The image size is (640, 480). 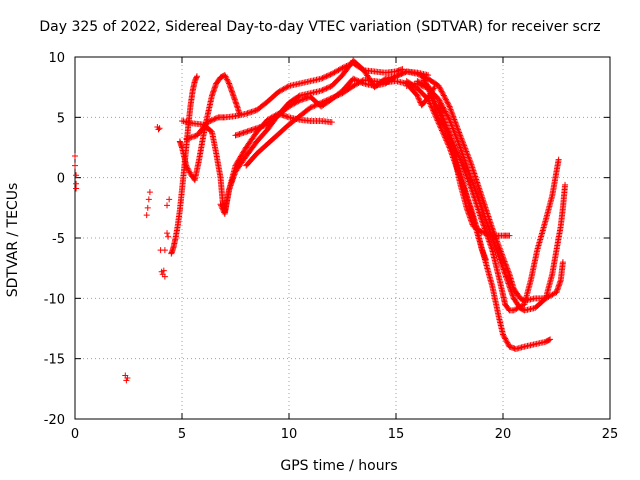 What do you see at coordinates (61, 179) in the screenshot?
I see `y-tick-label: 0` at bounding box center [61, 179].